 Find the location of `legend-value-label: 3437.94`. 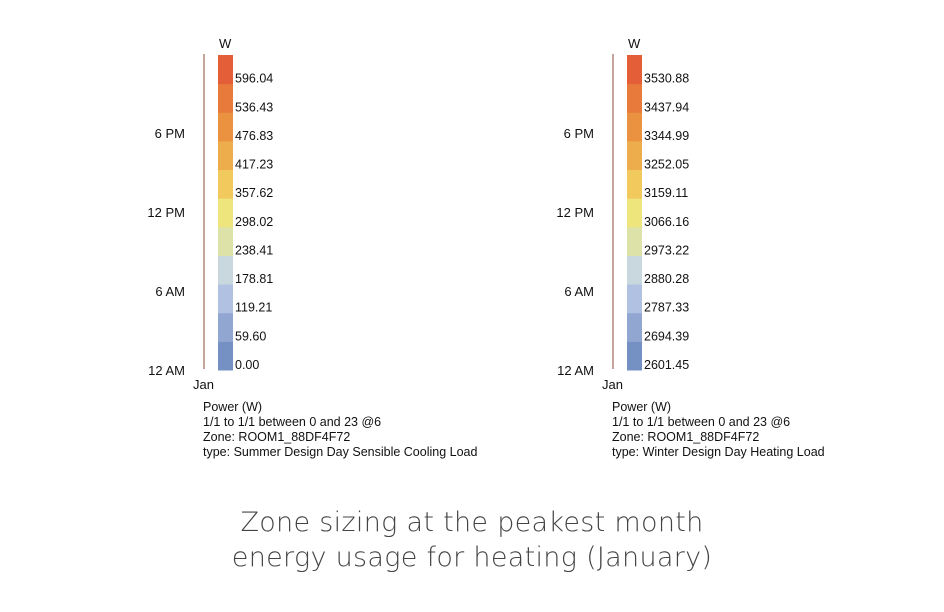

legend-value-label: 3437.94 is located at coordinates (666, 107).